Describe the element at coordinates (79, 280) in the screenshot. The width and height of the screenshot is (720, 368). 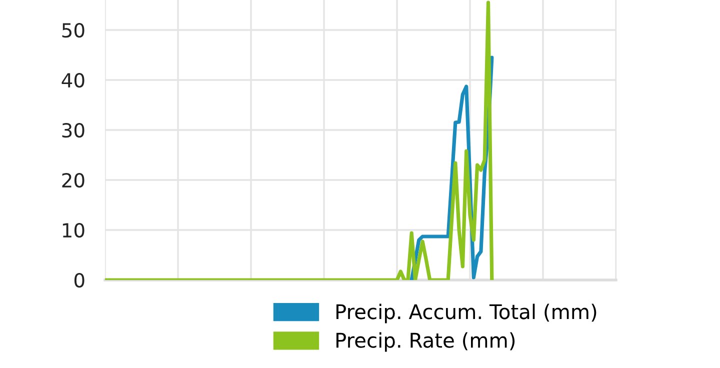
I see `y-tick-label: 0` at that location.